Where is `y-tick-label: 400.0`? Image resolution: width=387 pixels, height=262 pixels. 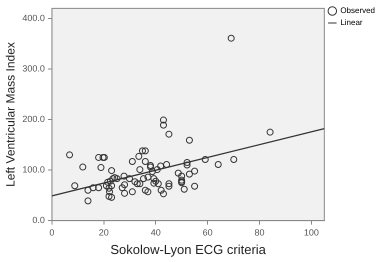
y-tick-label: 400.0 is located at coordinates (33, 17).